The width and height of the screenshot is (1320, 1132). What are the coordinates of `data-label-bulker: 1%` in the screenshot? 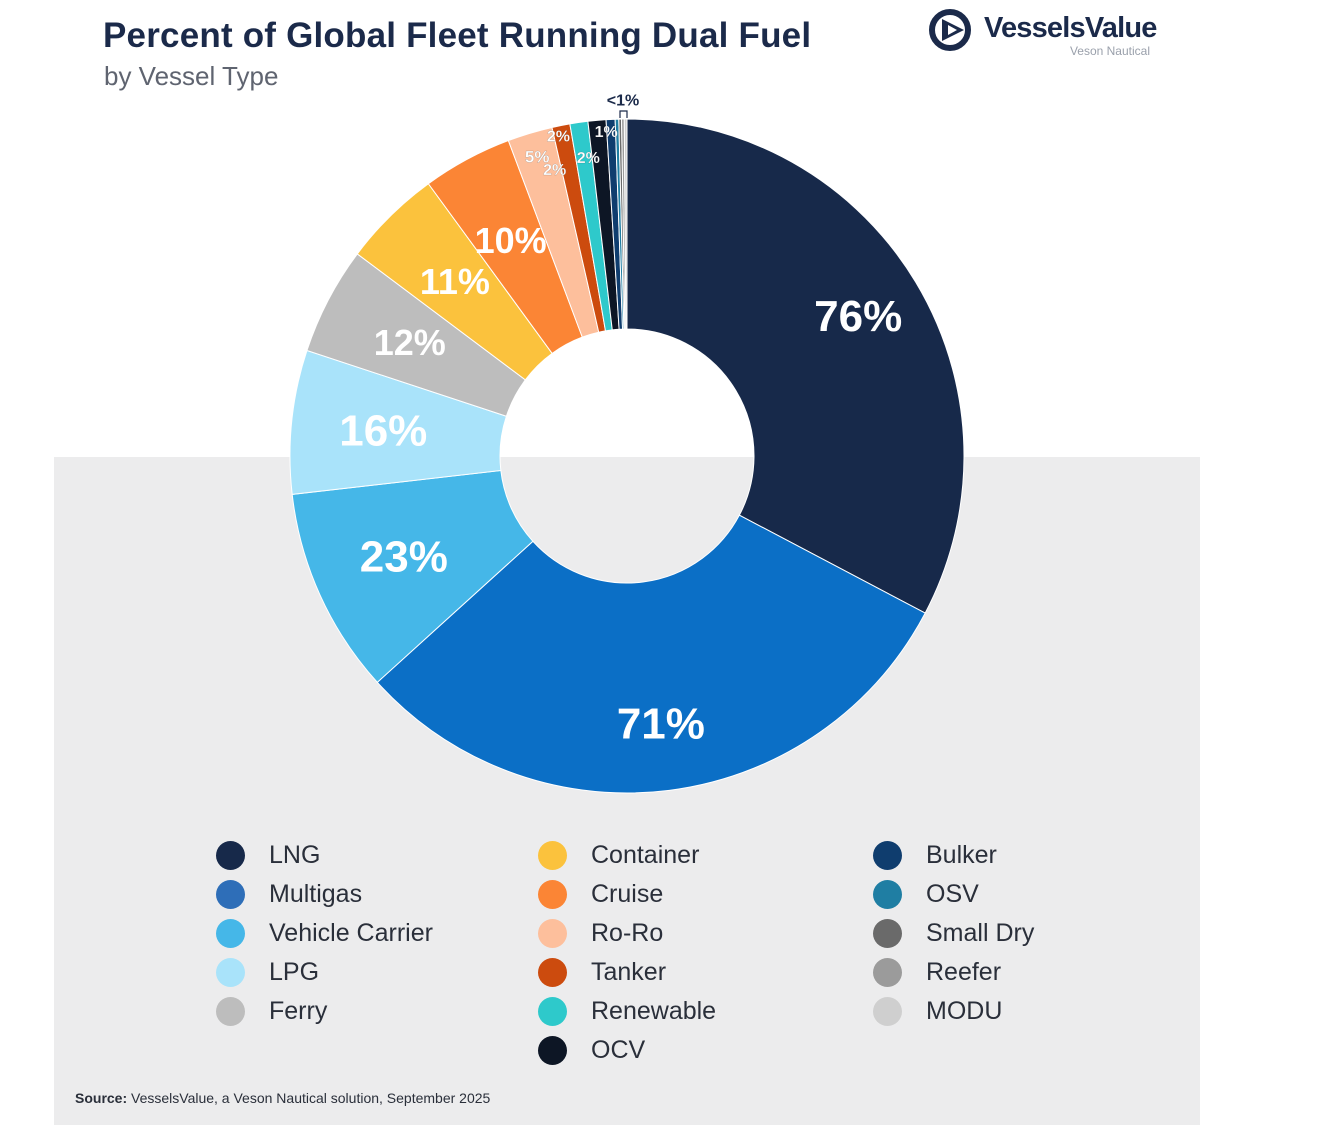 It's located at (606, 132).